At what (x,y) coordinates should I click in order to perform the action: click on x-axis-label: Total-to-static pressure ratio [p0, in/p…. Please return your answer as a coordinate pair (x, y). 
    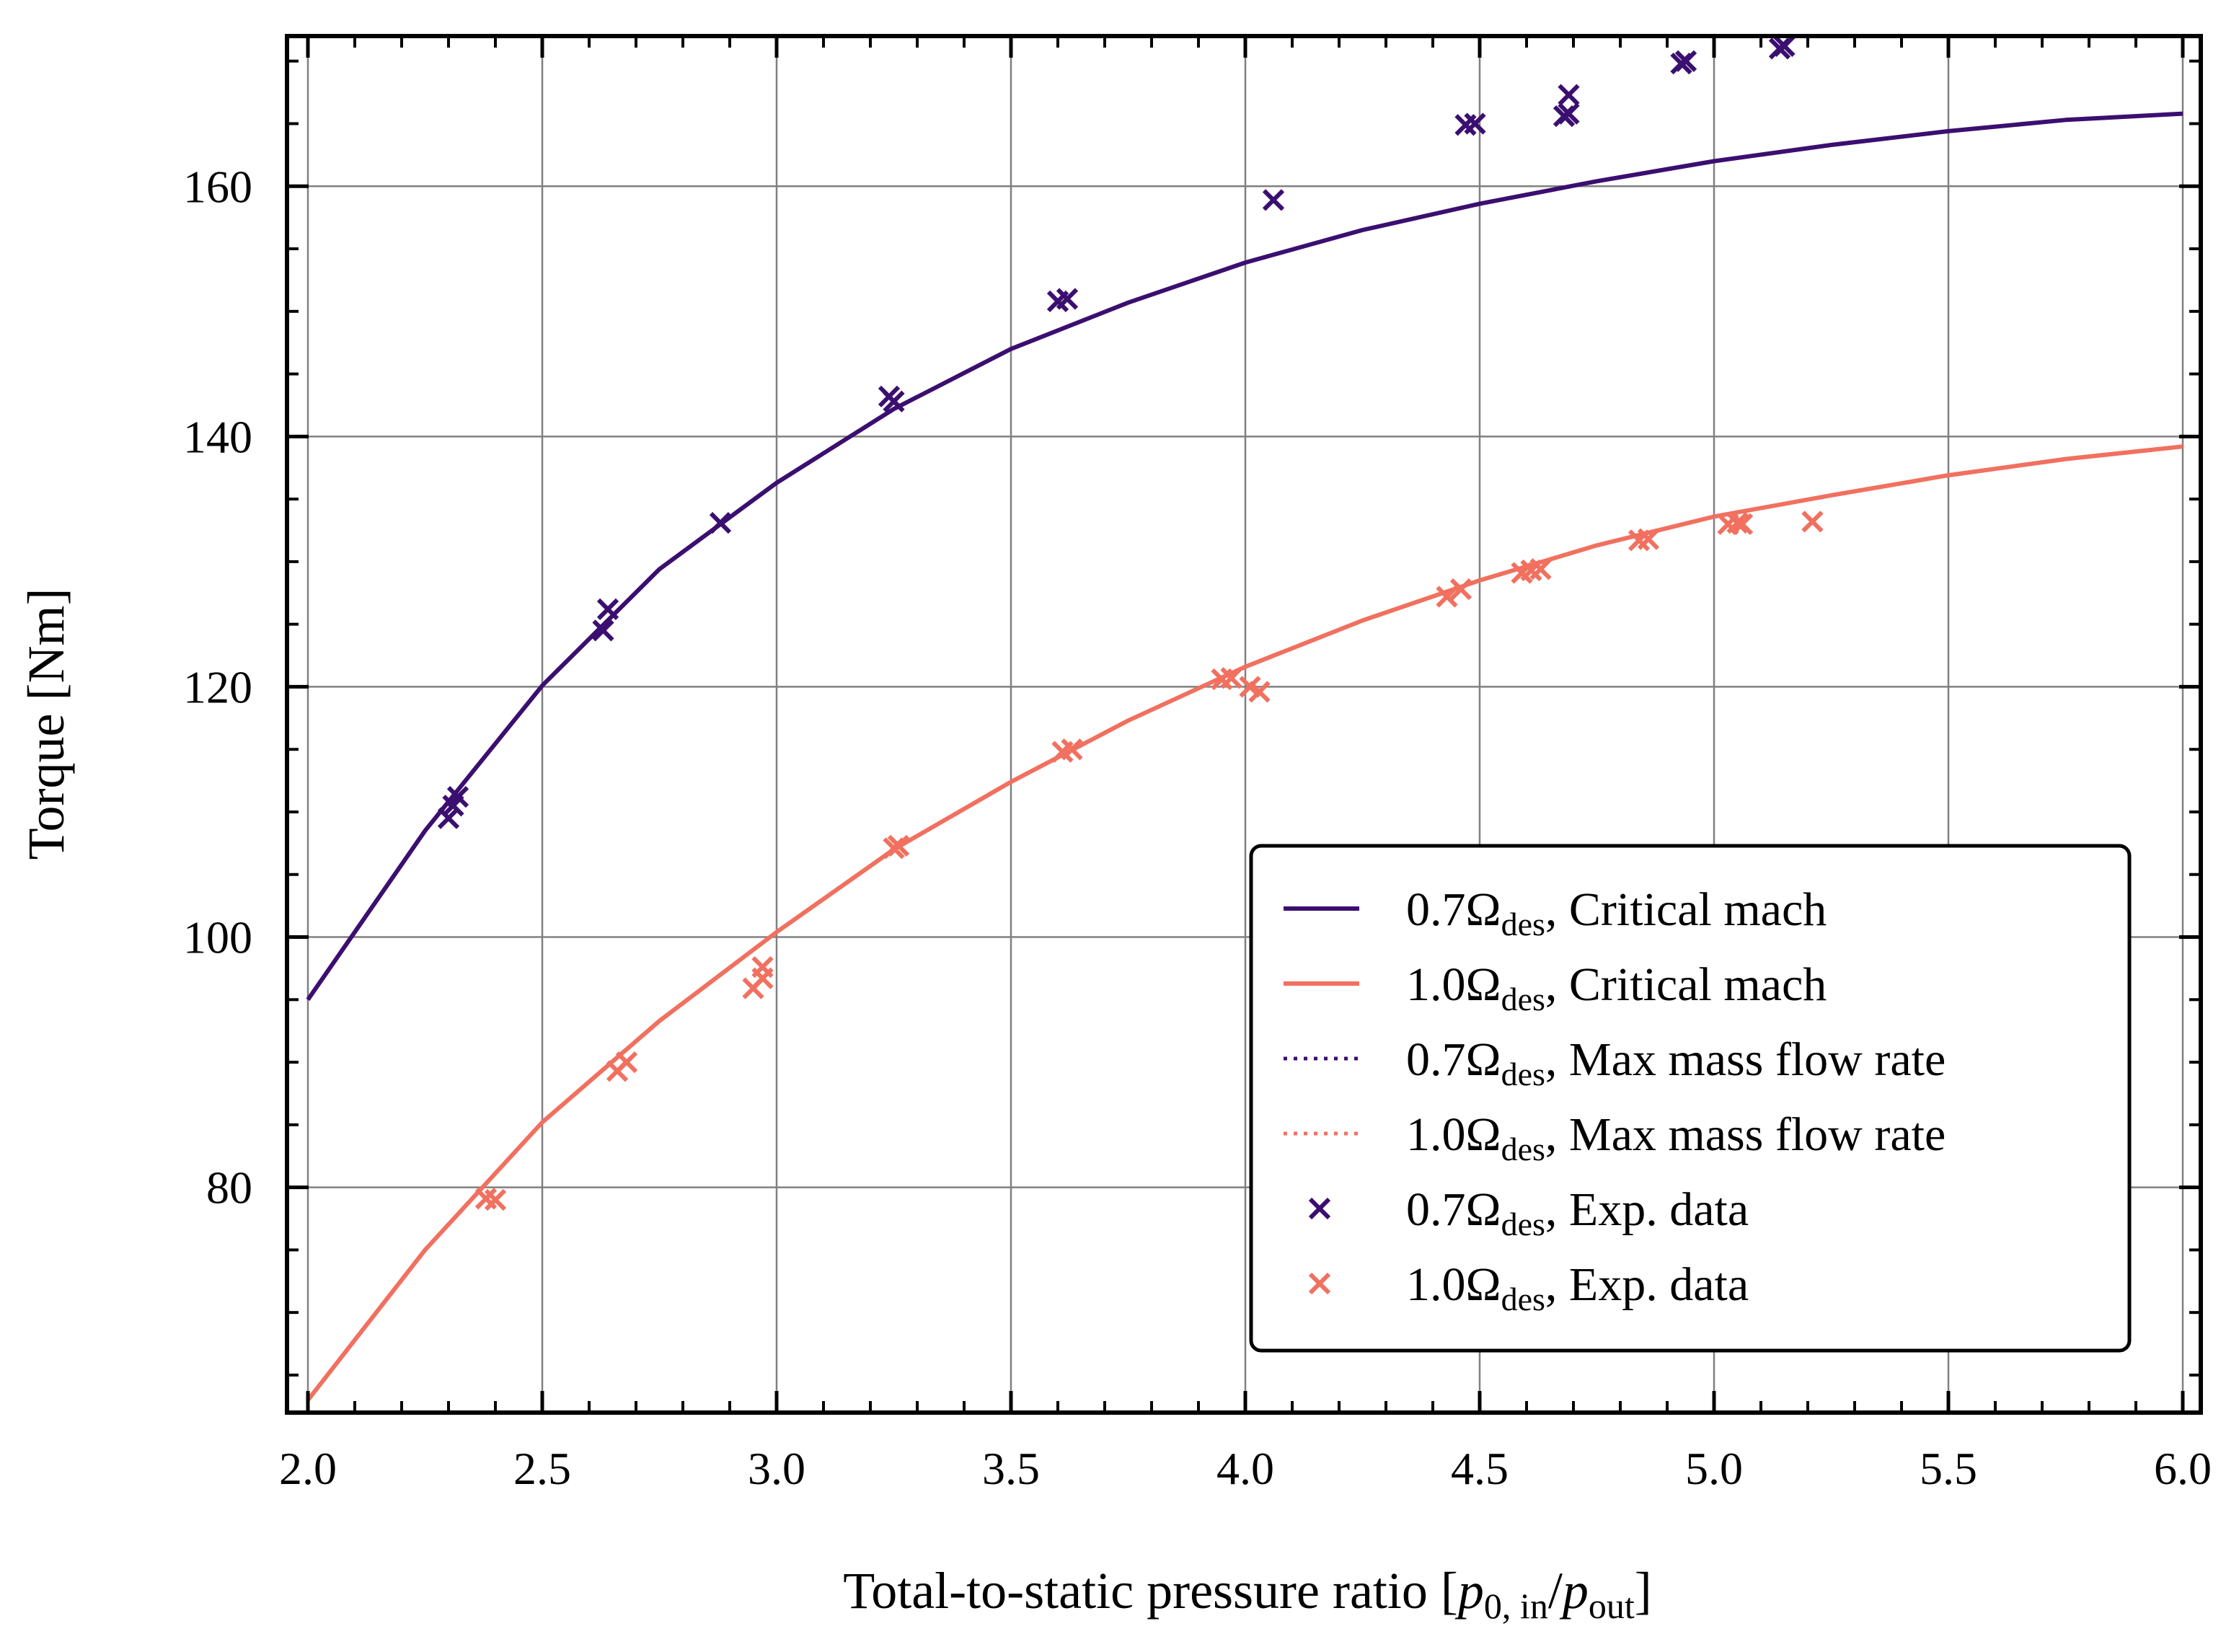
    Looking at the image, I should click on (1247, 1594).